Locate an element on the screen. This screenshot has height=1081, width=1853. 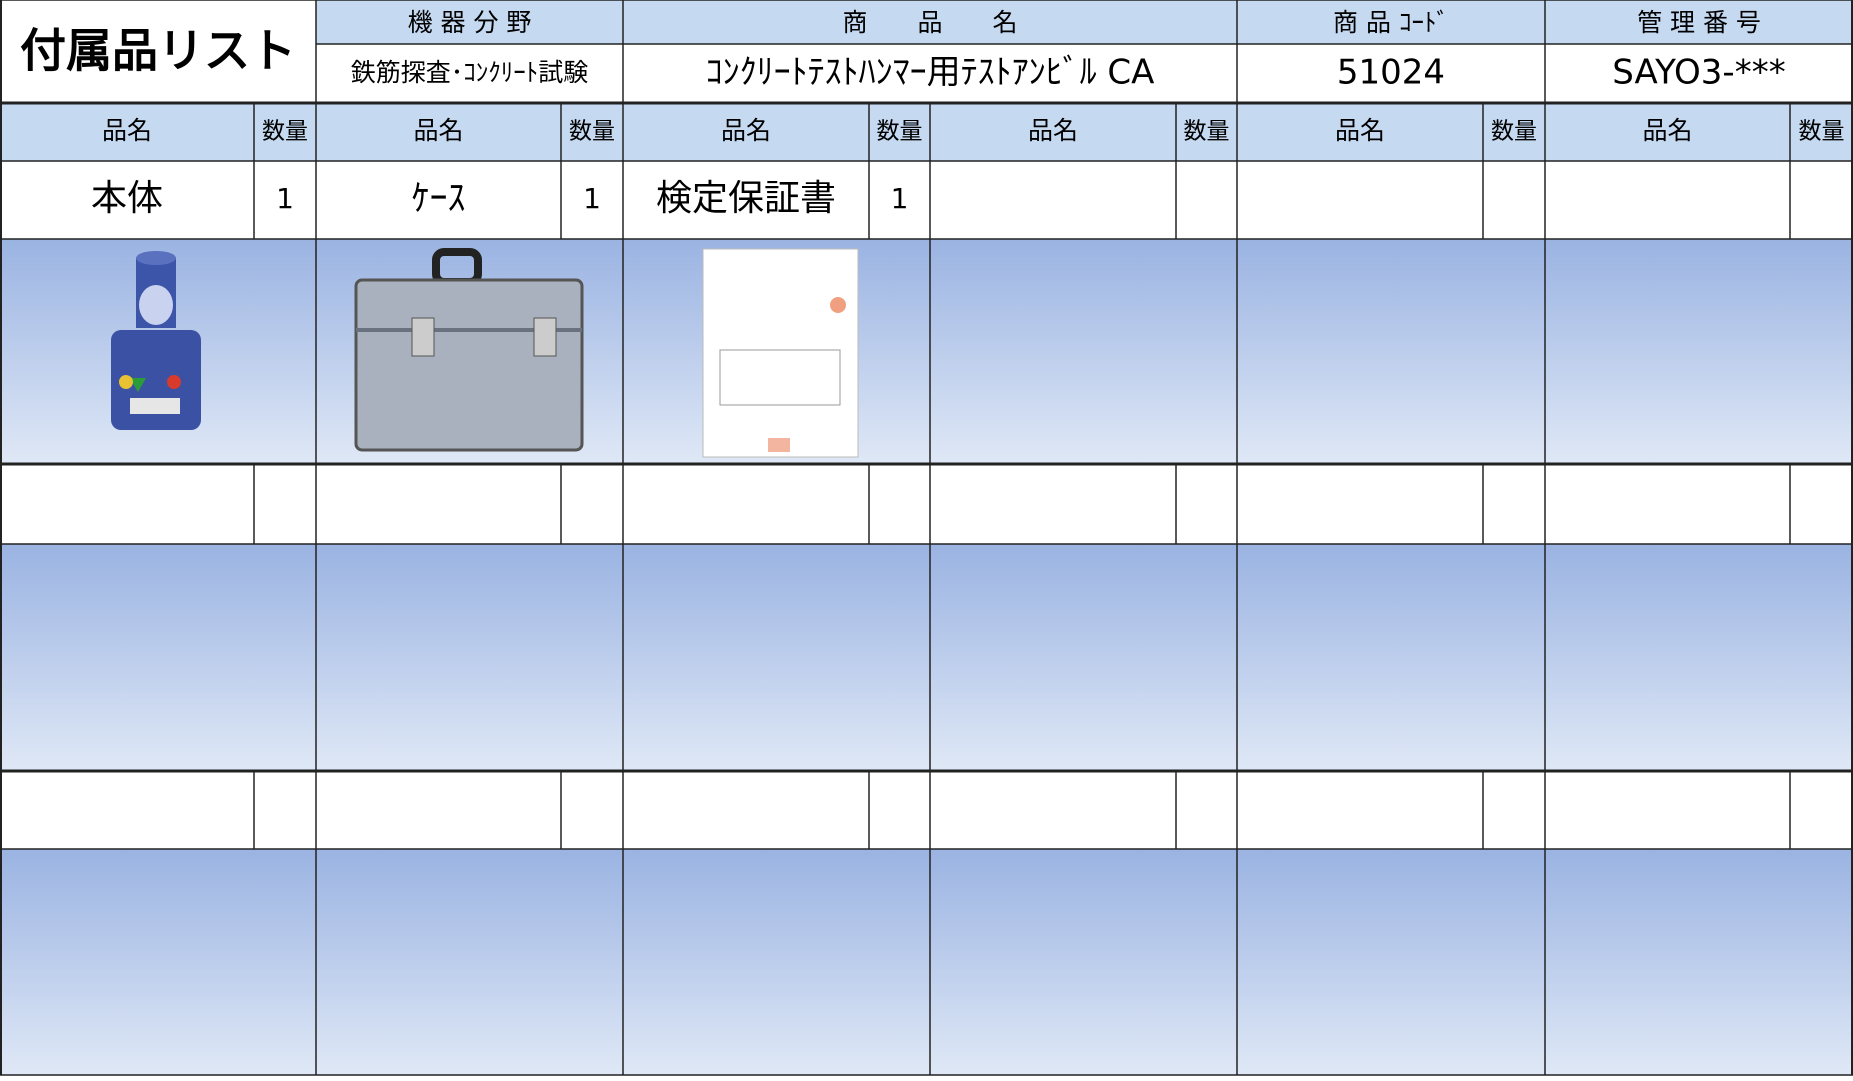
body-photo is located at coordinates (156, 340).